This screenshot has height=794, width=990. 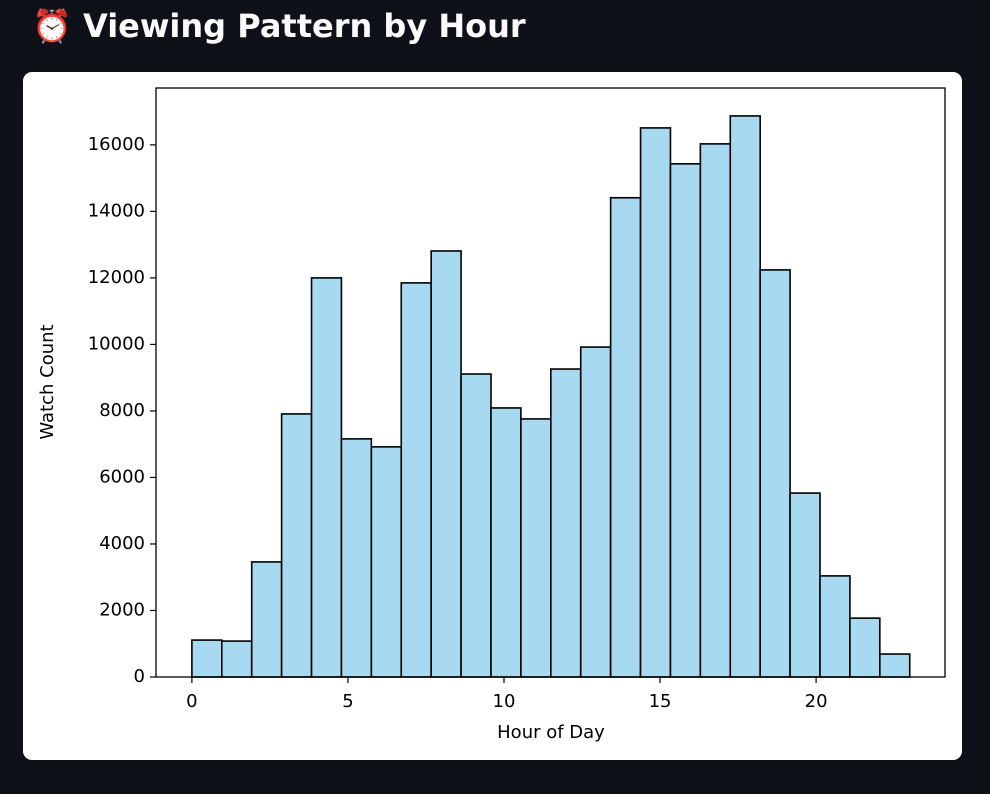 I want to click on x-tick-label: 10, so click(x=504, y=701).